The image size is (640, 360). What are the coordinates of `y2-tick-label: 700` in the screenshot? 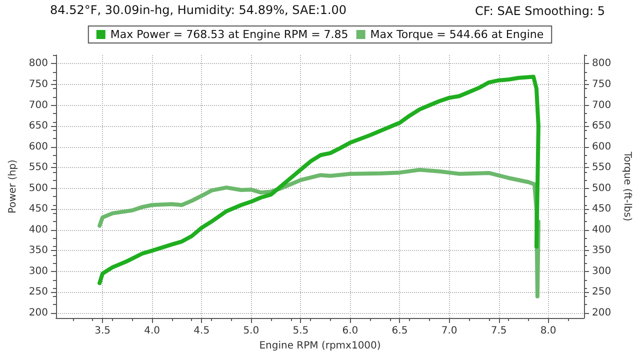 It's located at (602, 105).